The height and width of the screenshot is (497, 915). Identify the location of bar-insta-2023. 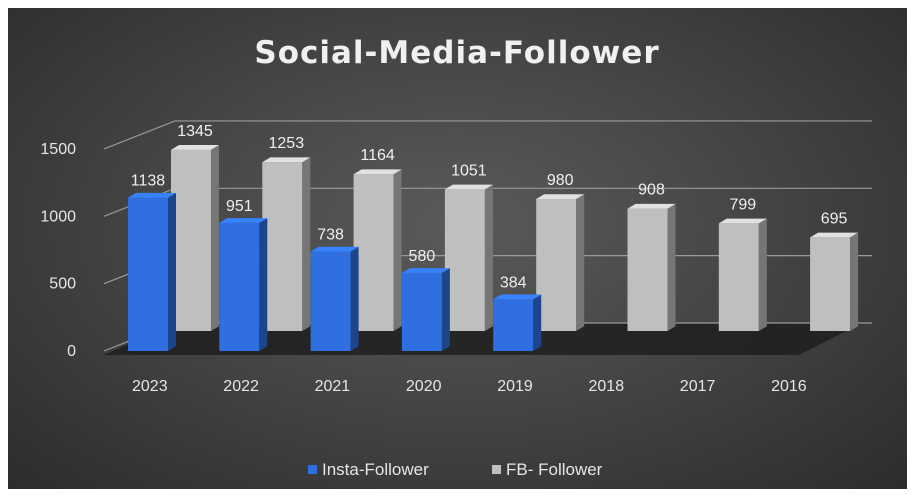
(152, 271).